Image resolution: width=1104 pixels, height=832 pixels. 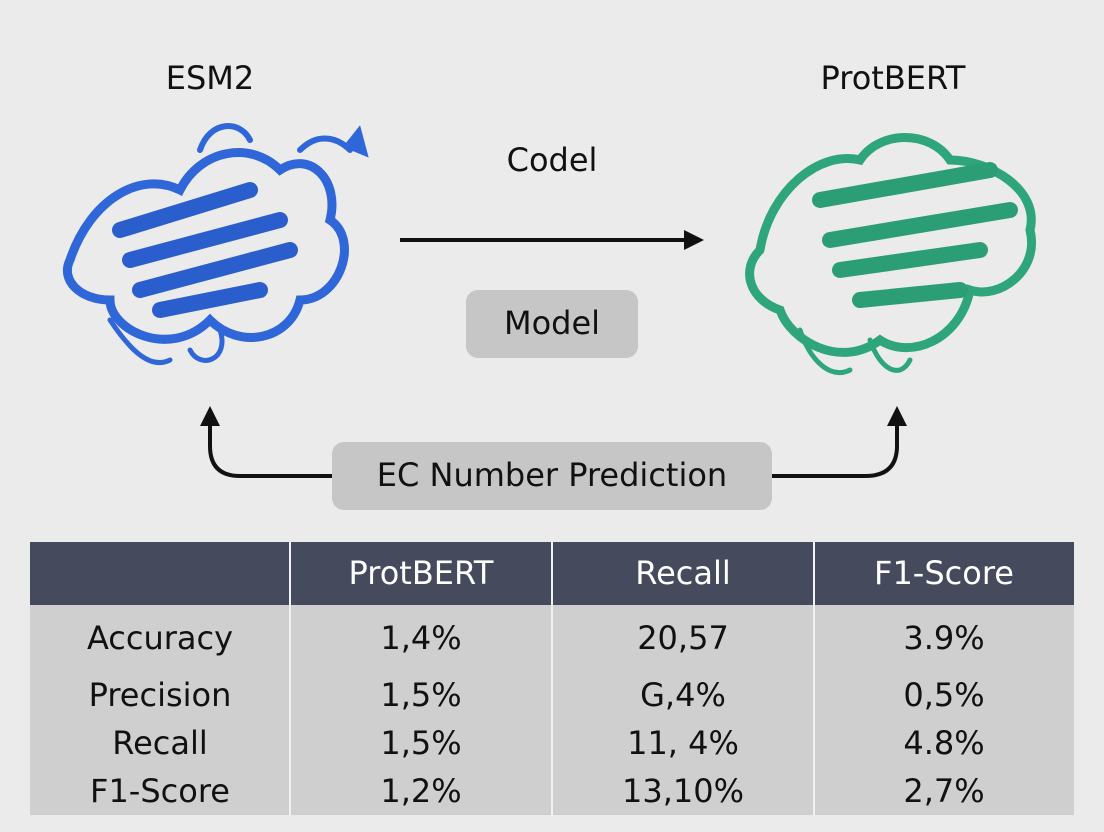 What do you see at coordinates (943, 638) in the screenshot?
I see `table-cell: 3.9%` at bounding box center [943, 638].